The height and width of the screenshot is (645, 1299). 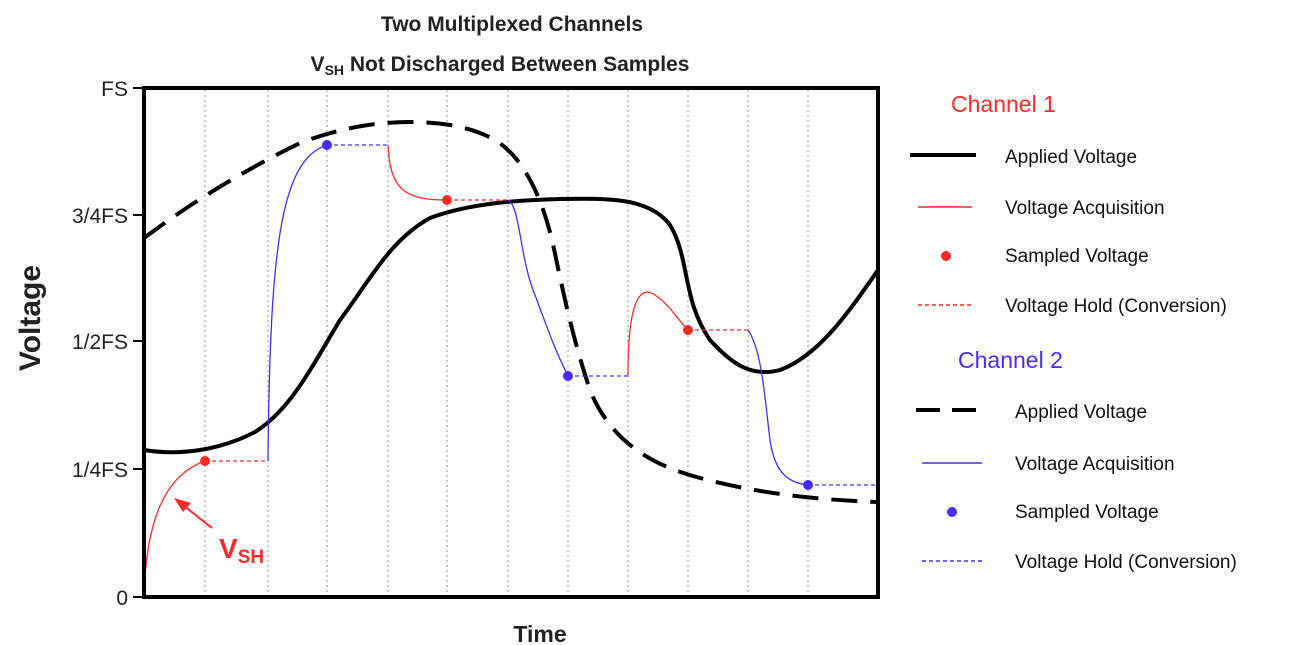 I want to click on vsh-label-main: V, so click(x=228, y=548).